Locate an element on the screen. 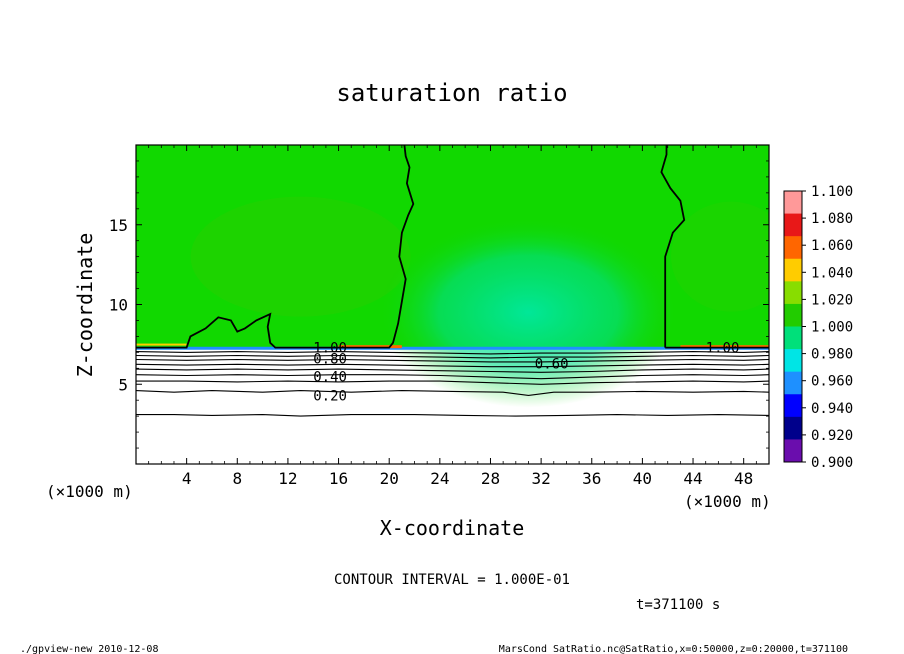 Image resolution: width=904 pixels, height=654 pixels. y-tick-label: 15 is located at coordinates (118, 225).